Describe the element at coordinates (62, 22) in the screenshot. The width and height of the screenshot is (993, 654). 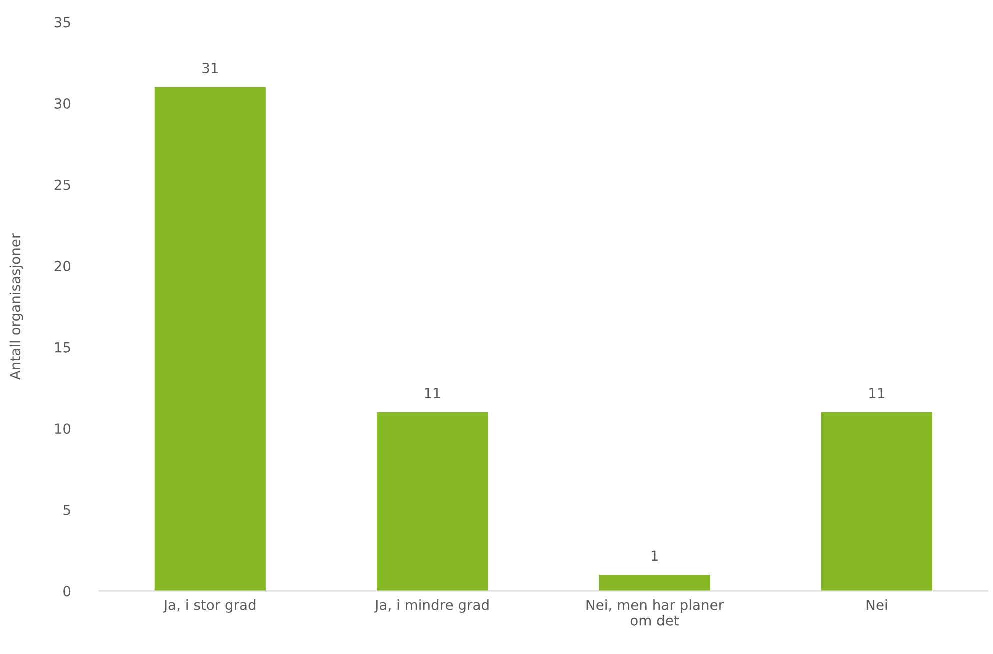
I see `y-tick-label: 35` at that location.